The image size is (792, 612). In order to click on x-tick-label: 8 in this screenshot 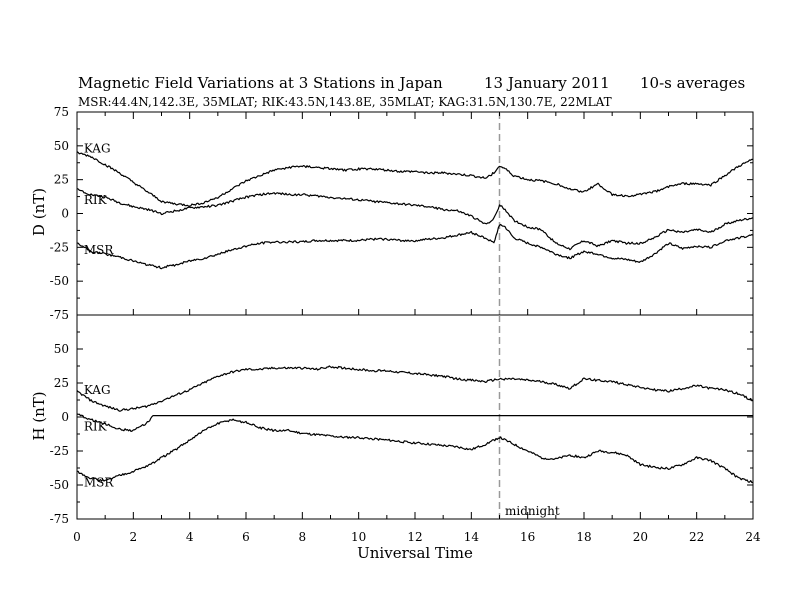, I will do `click(303, 537)`.